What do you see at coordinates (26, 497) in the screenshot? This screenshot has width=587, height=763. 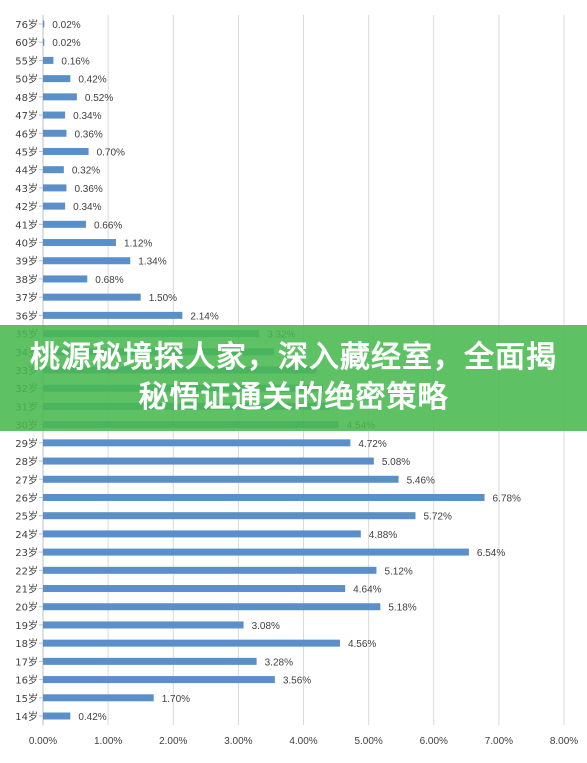 I see `category-label: 26岁` at bounding box center [26, 497].